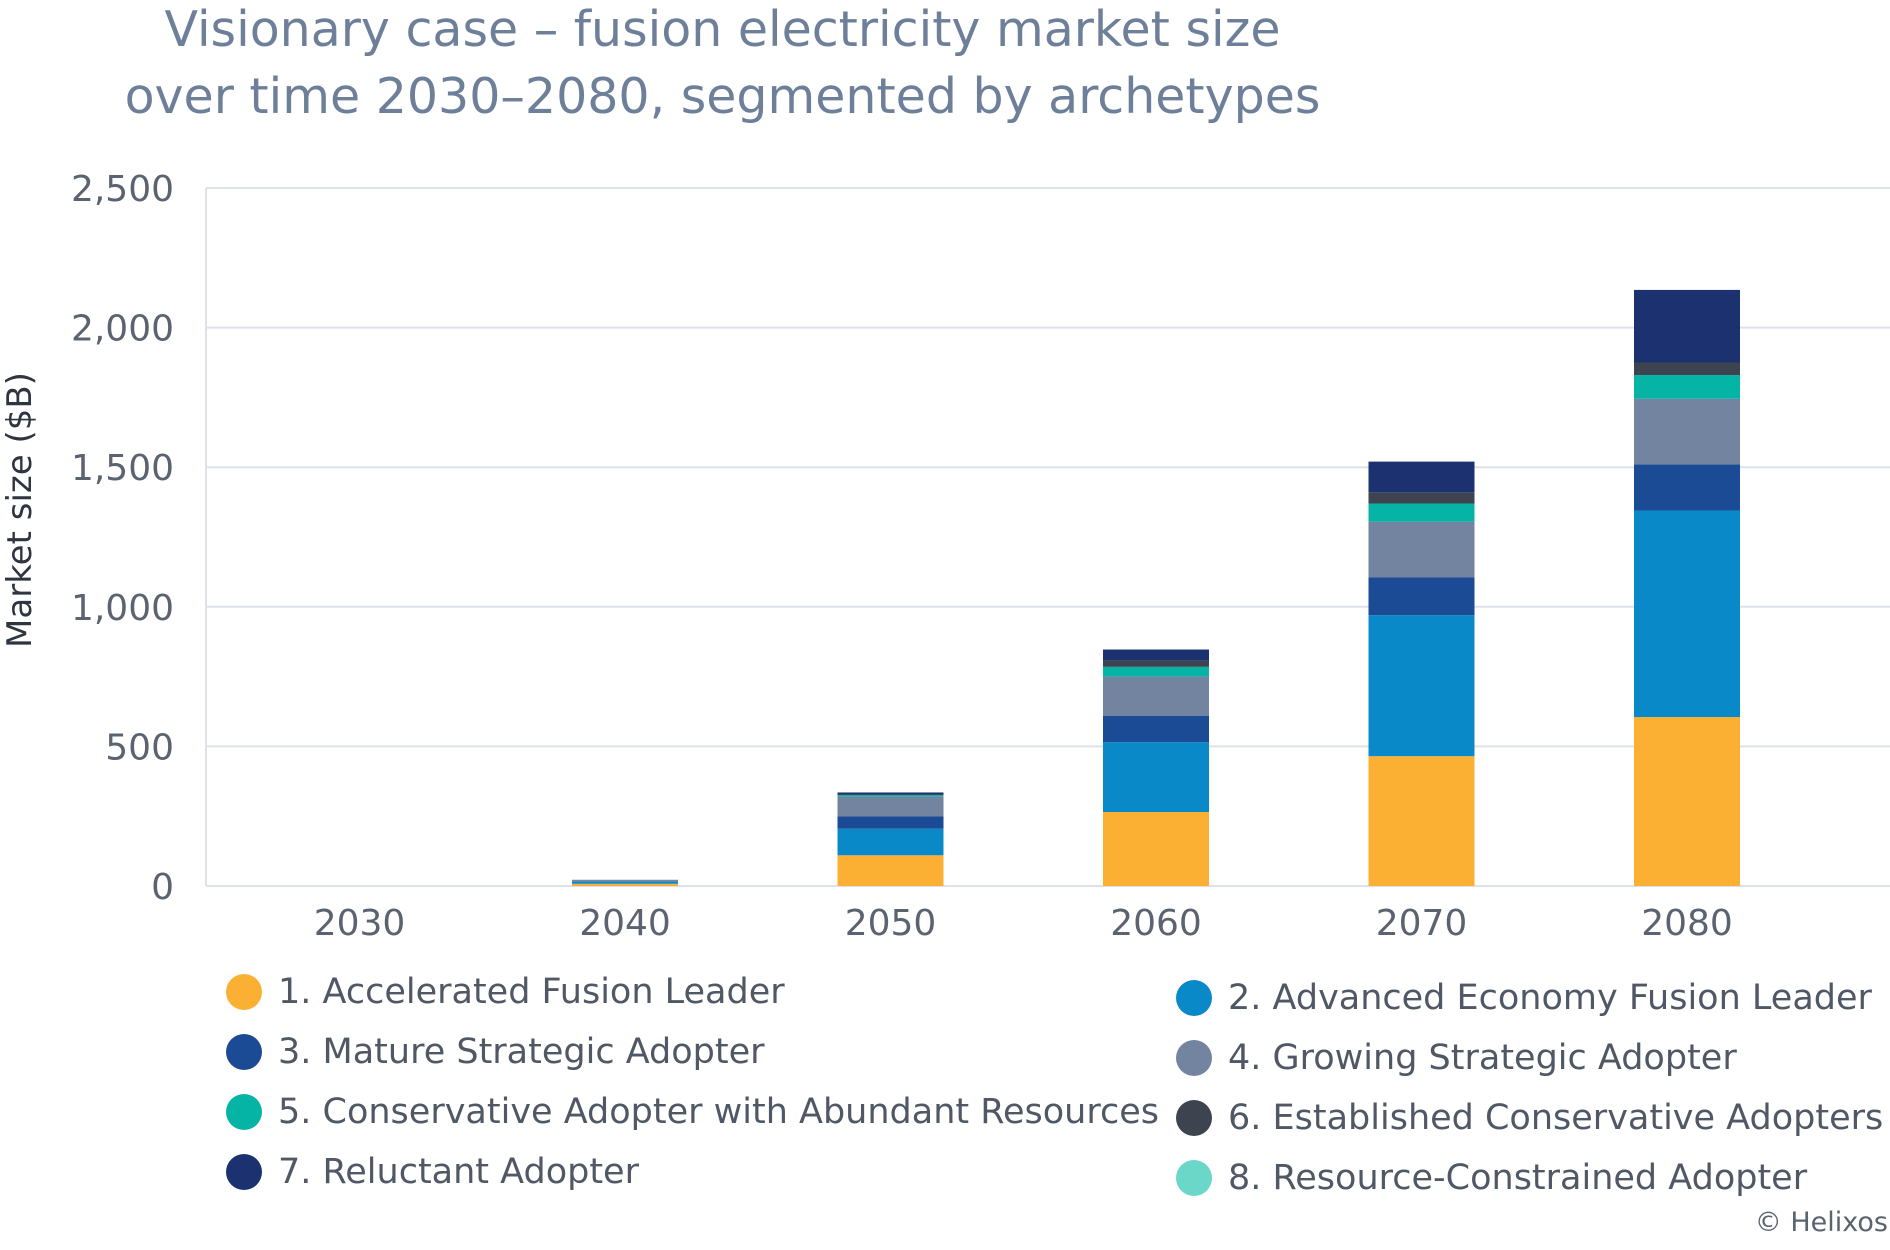 This screenshot has width=1890, height=1250. Describe the element at coordinates (122, 608) in the screenshot. I see `y-tick-label: 1,000` at that location.